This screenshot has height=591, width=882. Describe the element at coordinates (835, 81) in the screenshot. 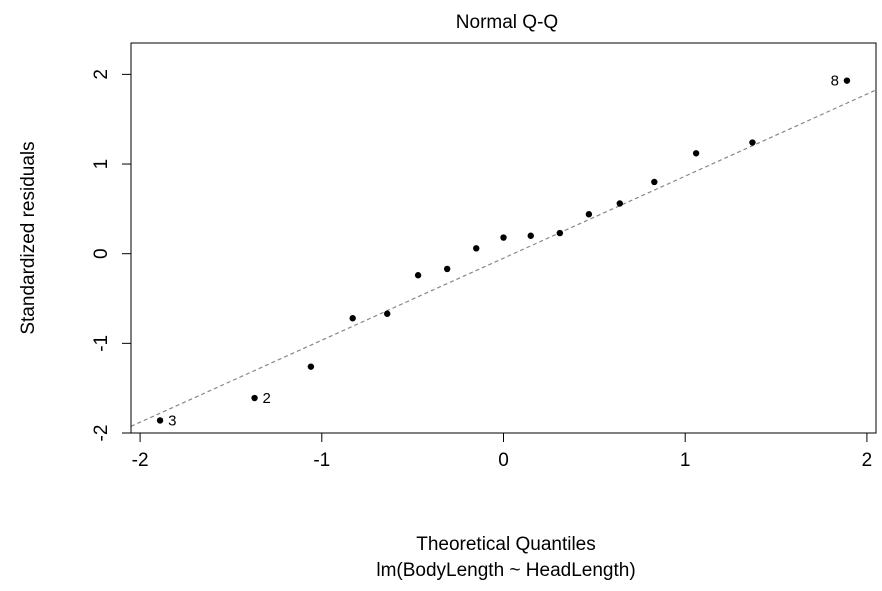

I see `point-label: 8` at that location.